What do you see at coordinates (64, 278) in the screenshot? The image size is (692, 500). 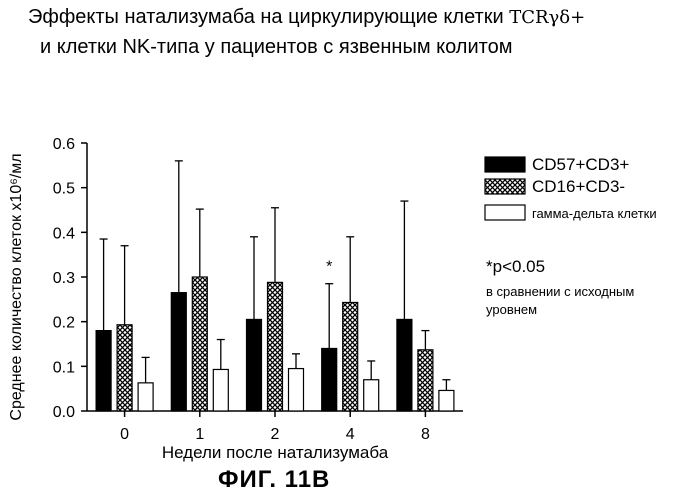 I see `y-tick-label: 0.3` at bounding box center [64, 278].